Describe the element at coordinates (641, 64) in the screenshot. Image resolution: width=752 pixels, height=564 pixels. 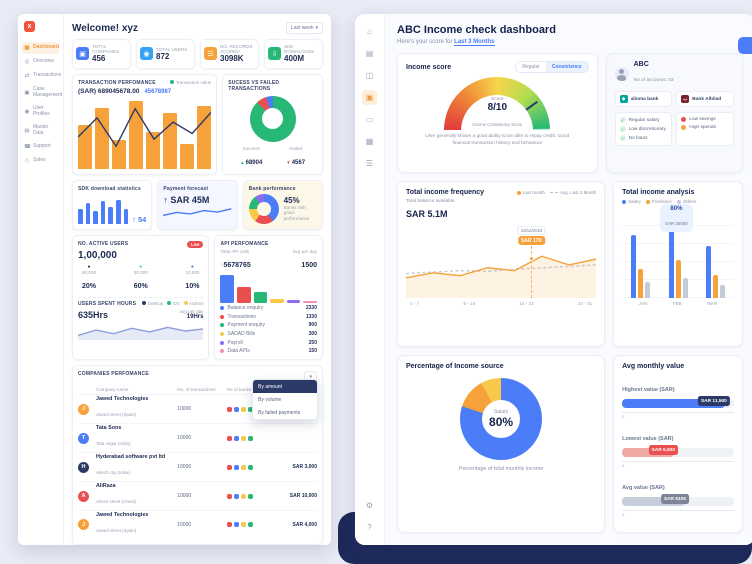
I see `customer-name: ABC` at that location.